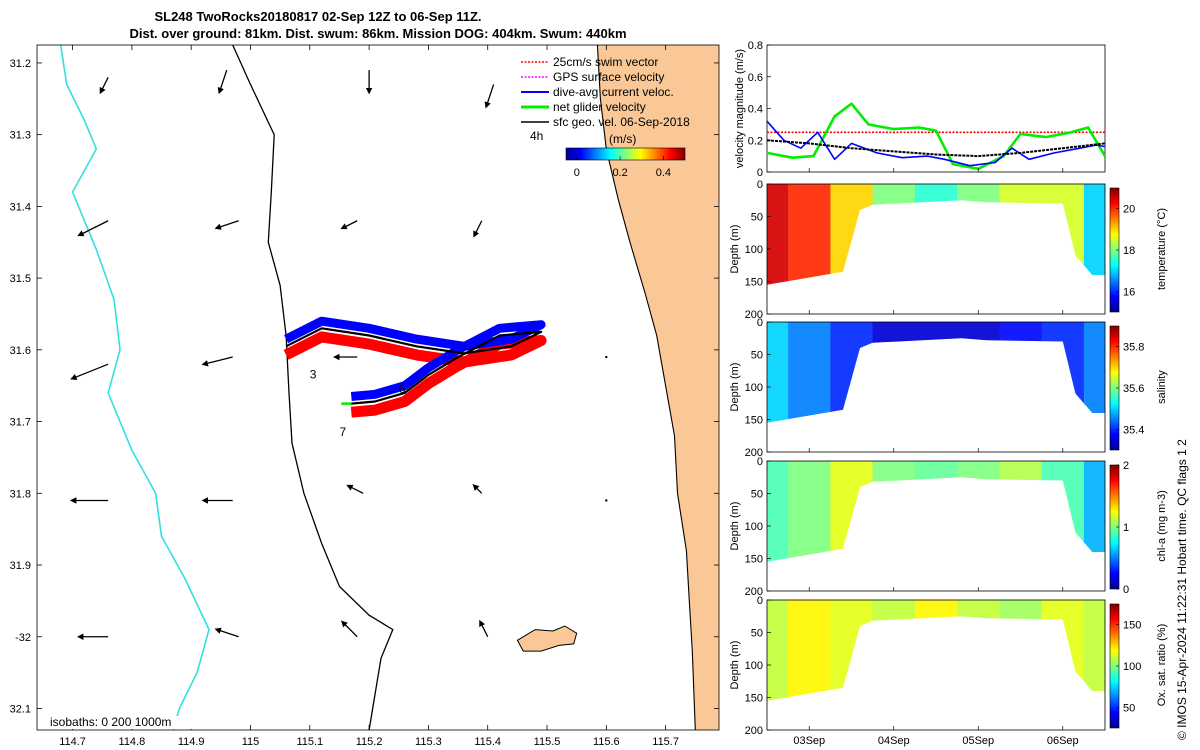  What do you see at coordinates (20, 709) in the screenshot?
I see `map-y-tick-label: 32.1` at bounding box center [20, 709].